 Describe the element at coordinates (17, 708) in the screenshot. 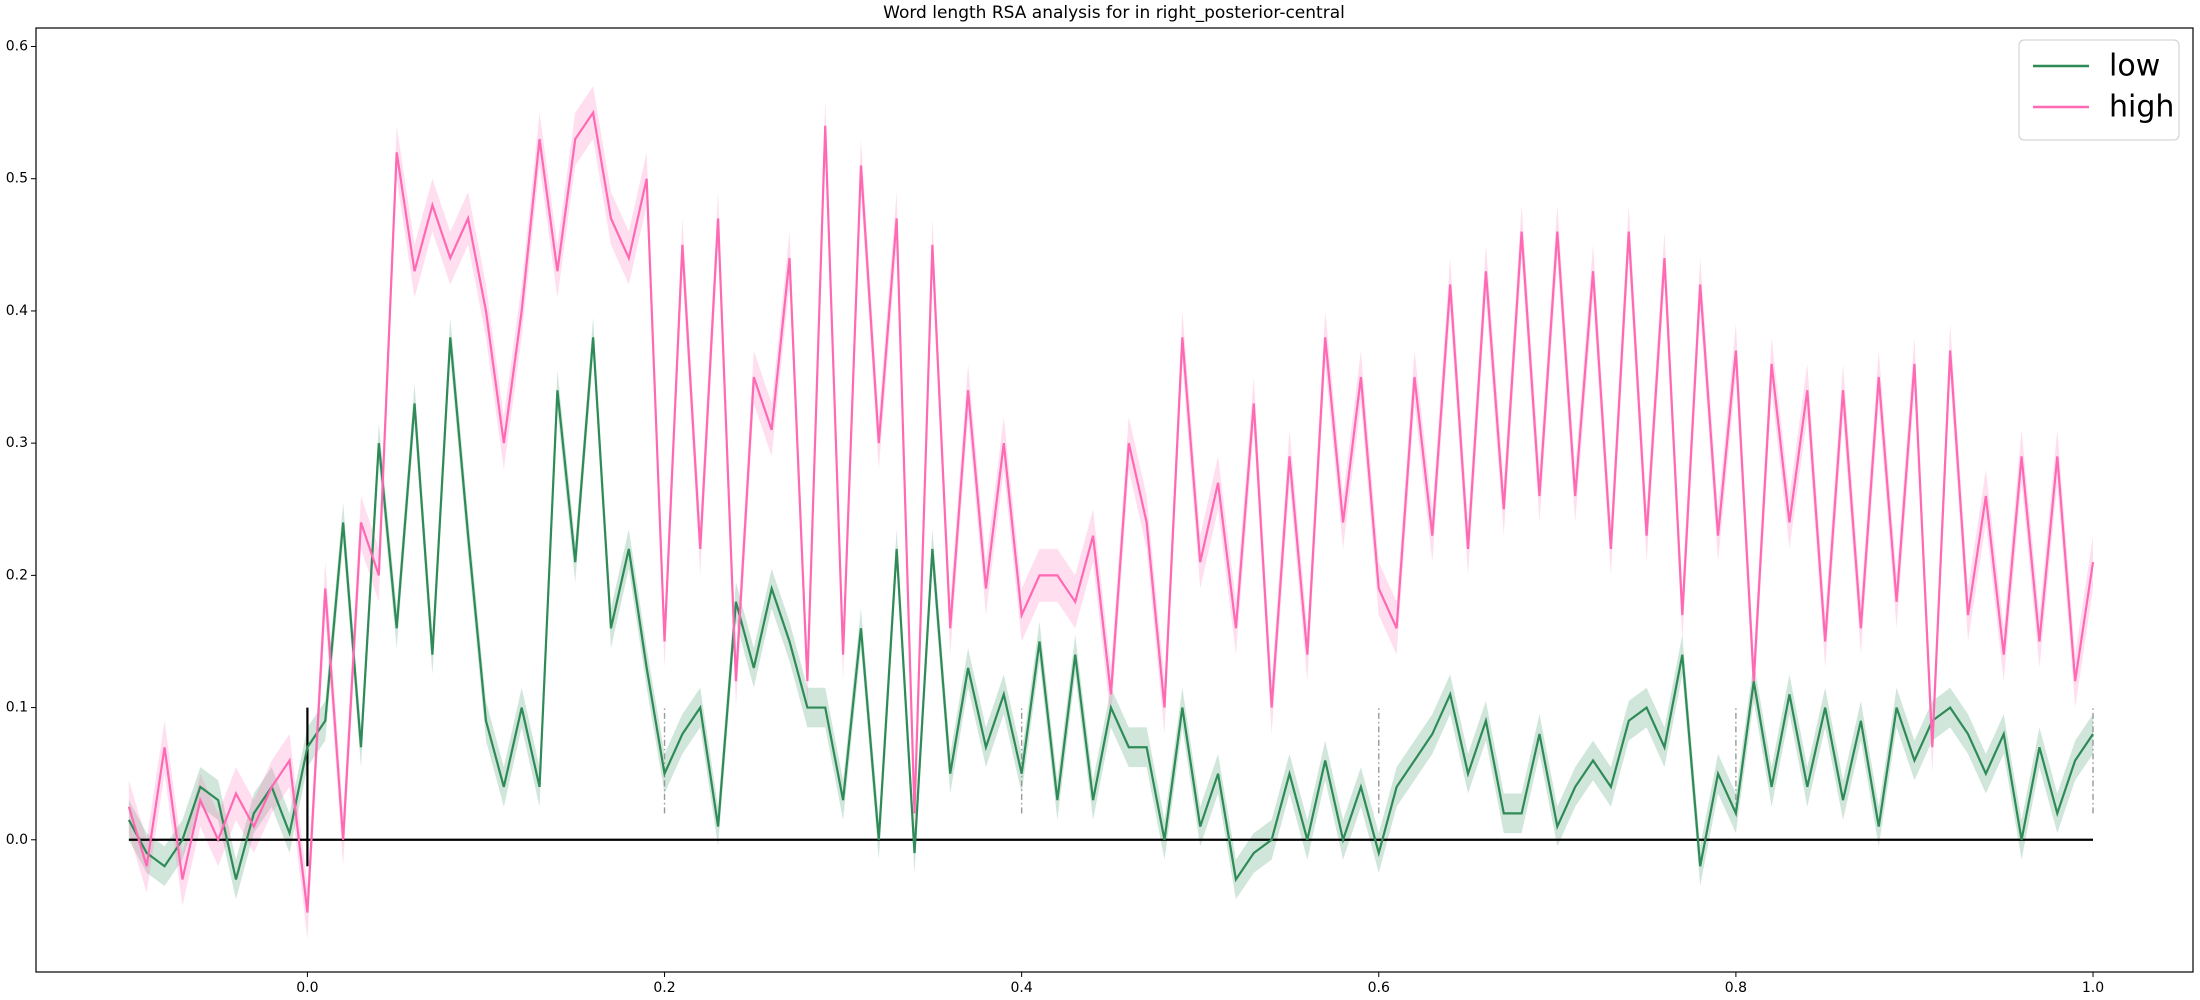

I see `y-tick-label: 0.1` at that location.